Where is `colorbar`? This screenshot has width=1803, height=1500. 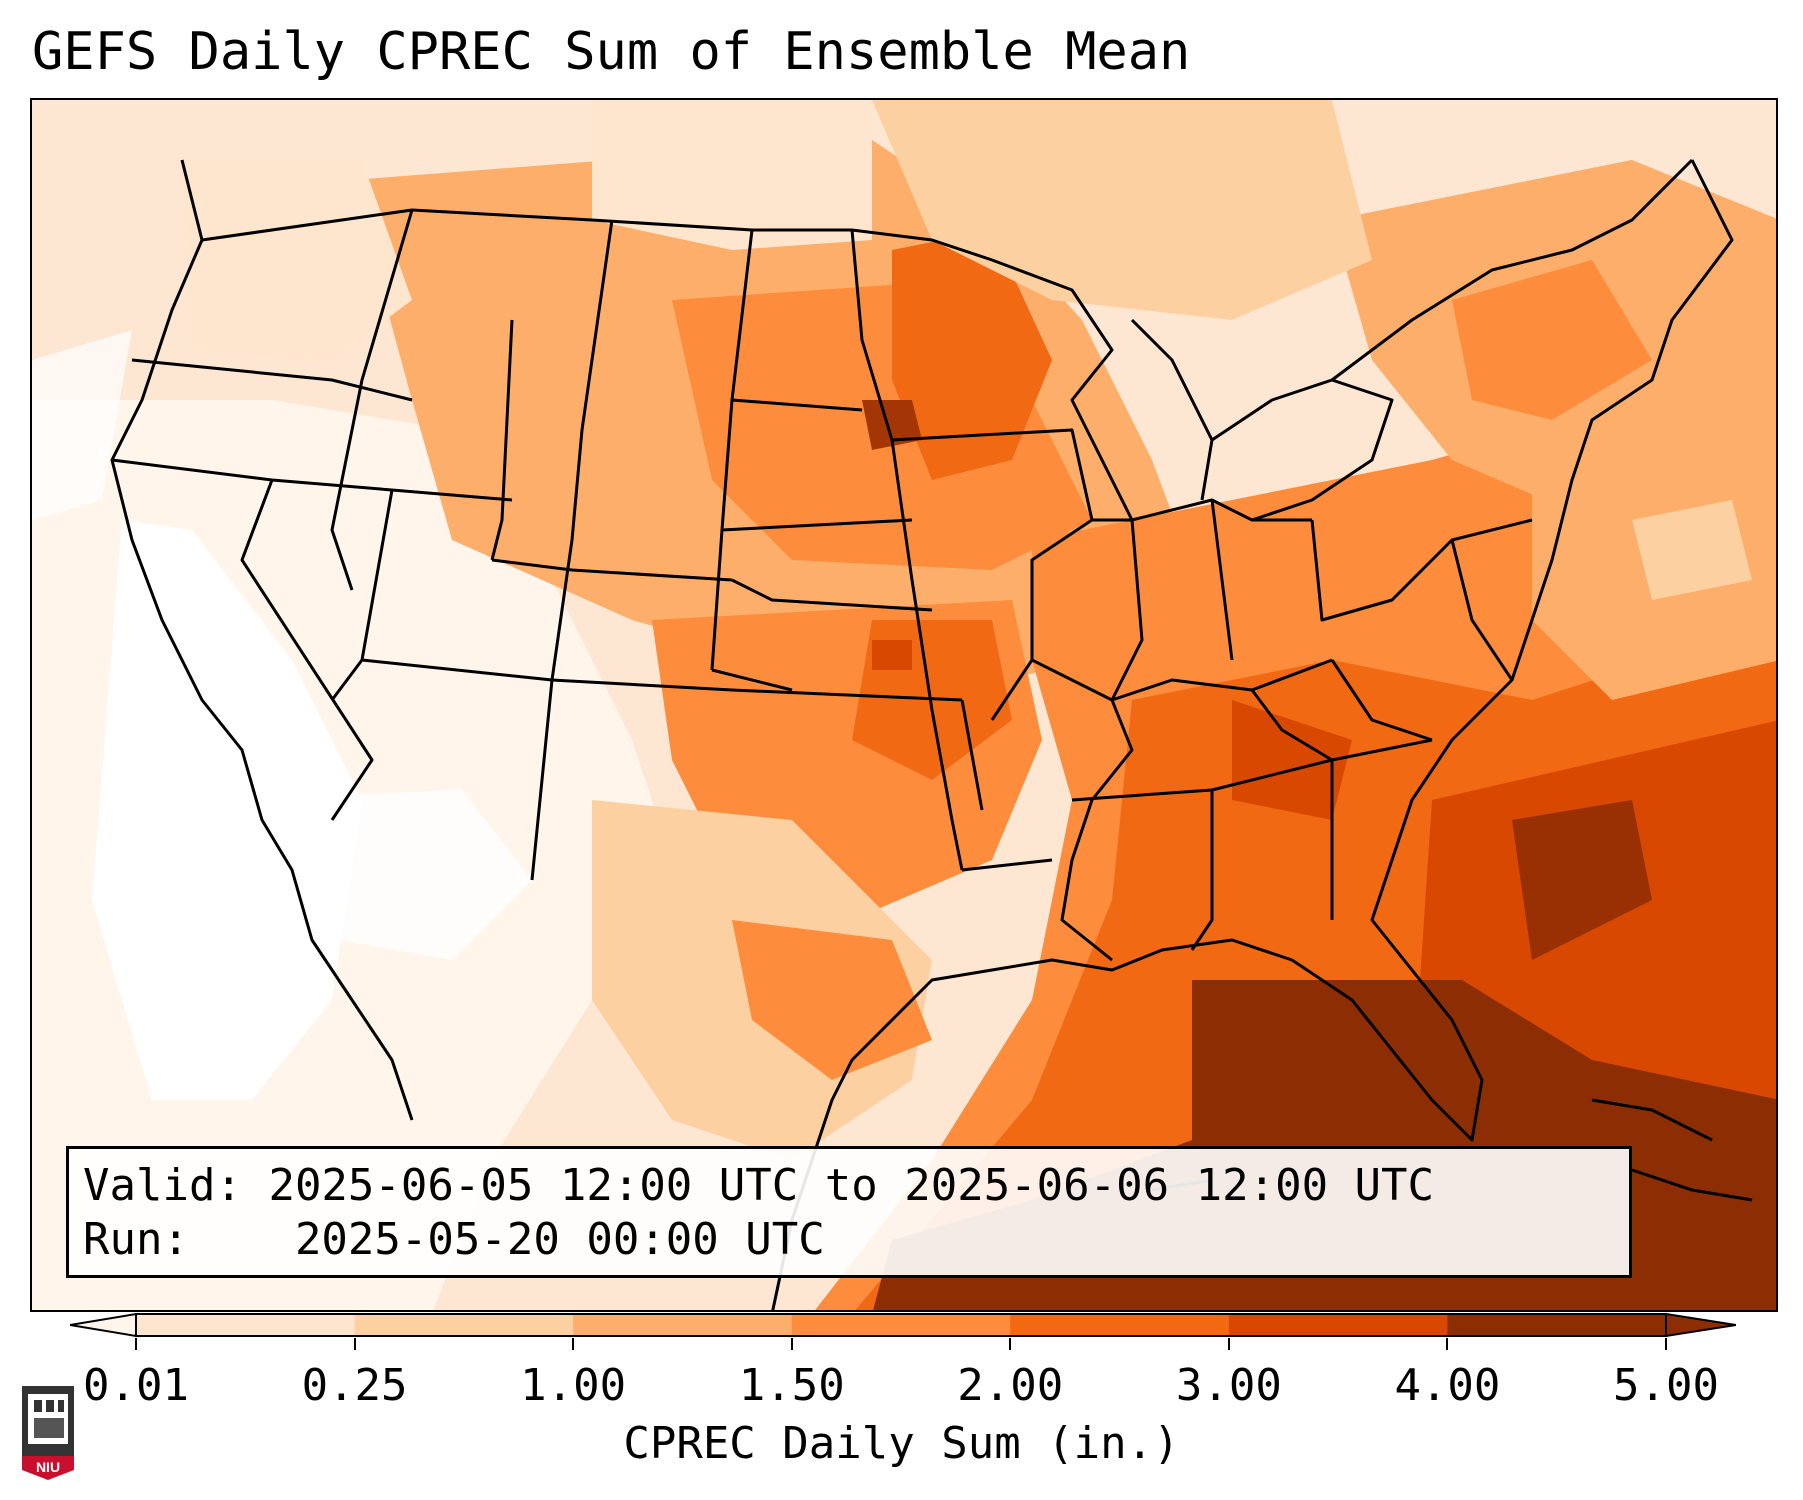
colorbar is located at coordinates (903, 1325).